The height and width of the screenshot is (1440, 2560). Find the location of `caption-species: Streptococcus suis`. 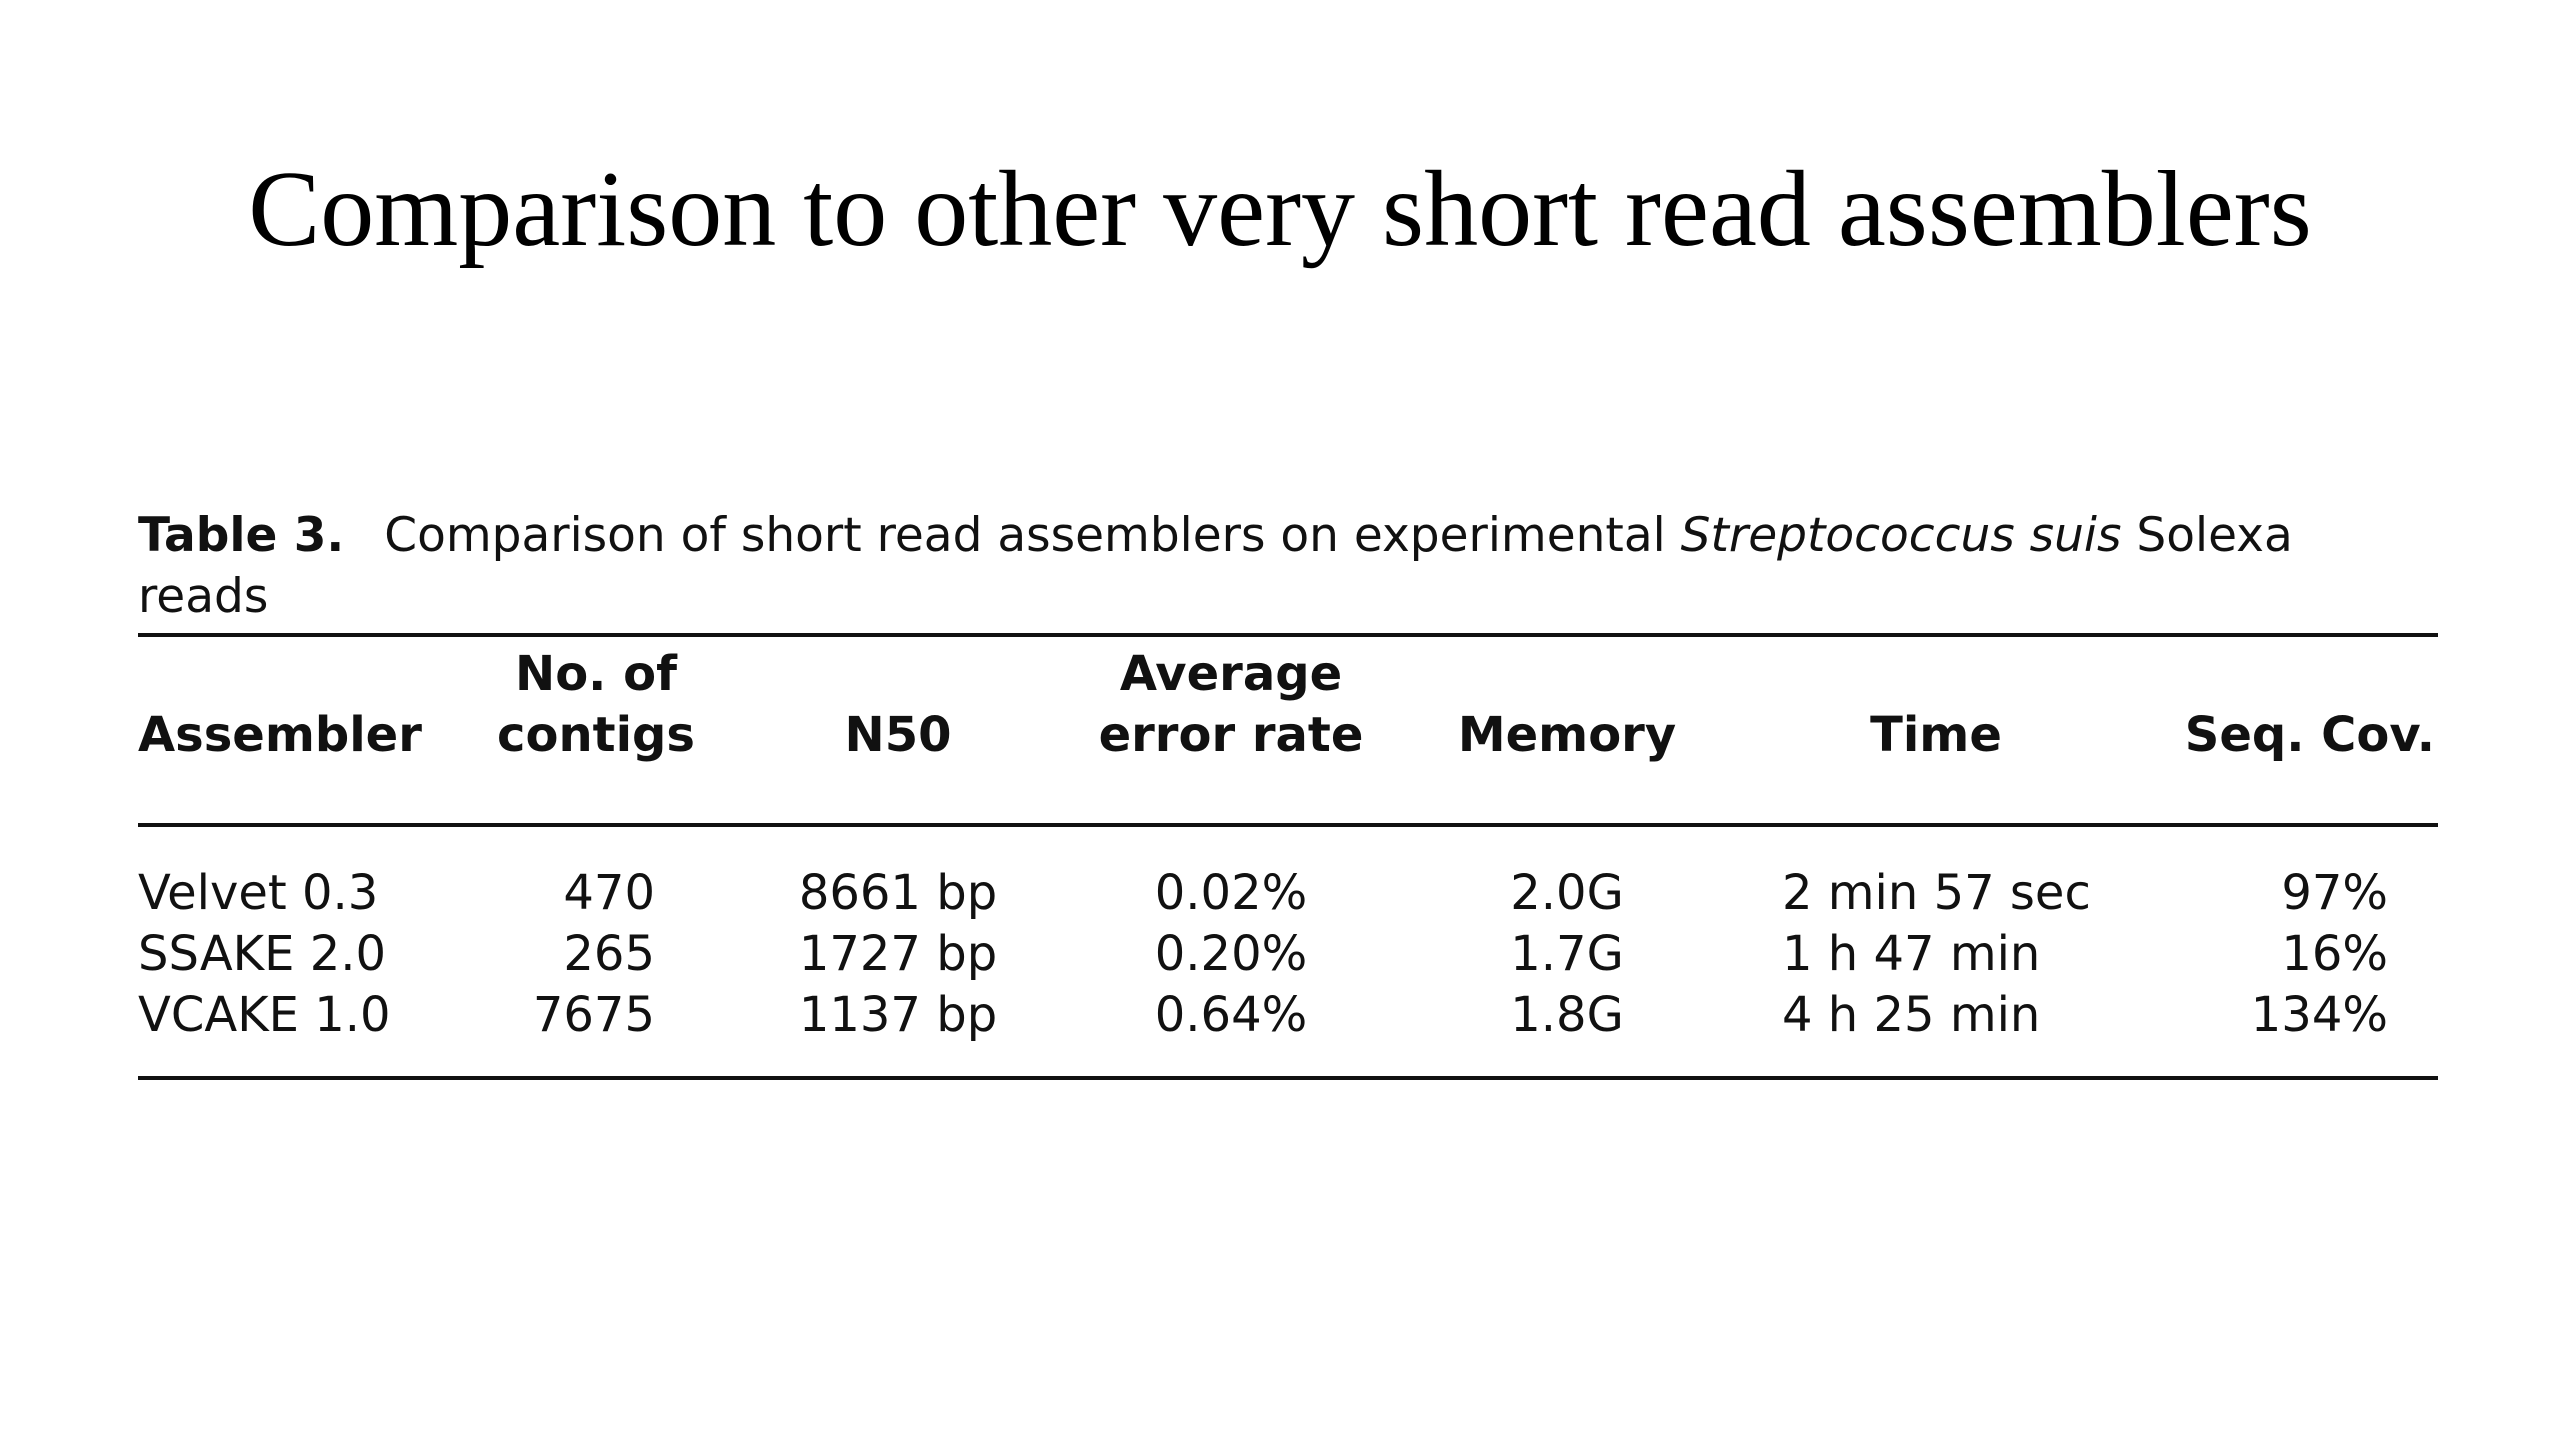

caption-species: Streptococcus suis is located at coordinates (1901, 535).